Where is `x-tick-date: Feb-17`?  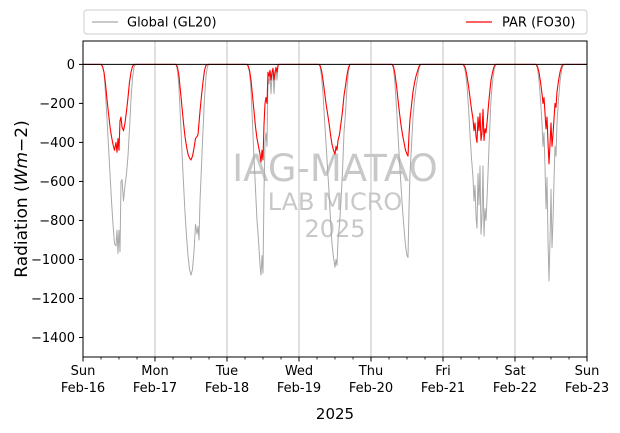 x-tick-date: Feb-17 is located at coordinates (155, 388).